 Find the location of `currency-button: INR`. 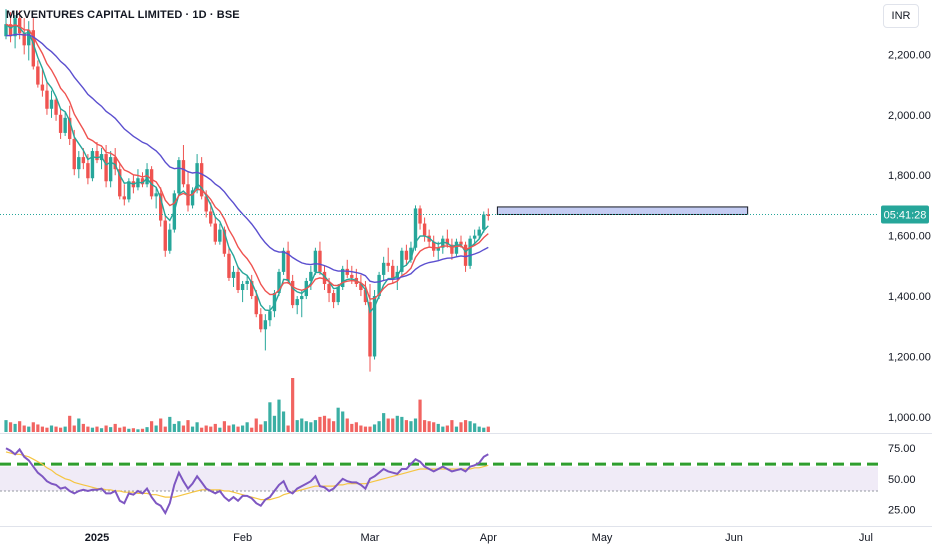

currency-button: INR is located at coordinates (901, 16).